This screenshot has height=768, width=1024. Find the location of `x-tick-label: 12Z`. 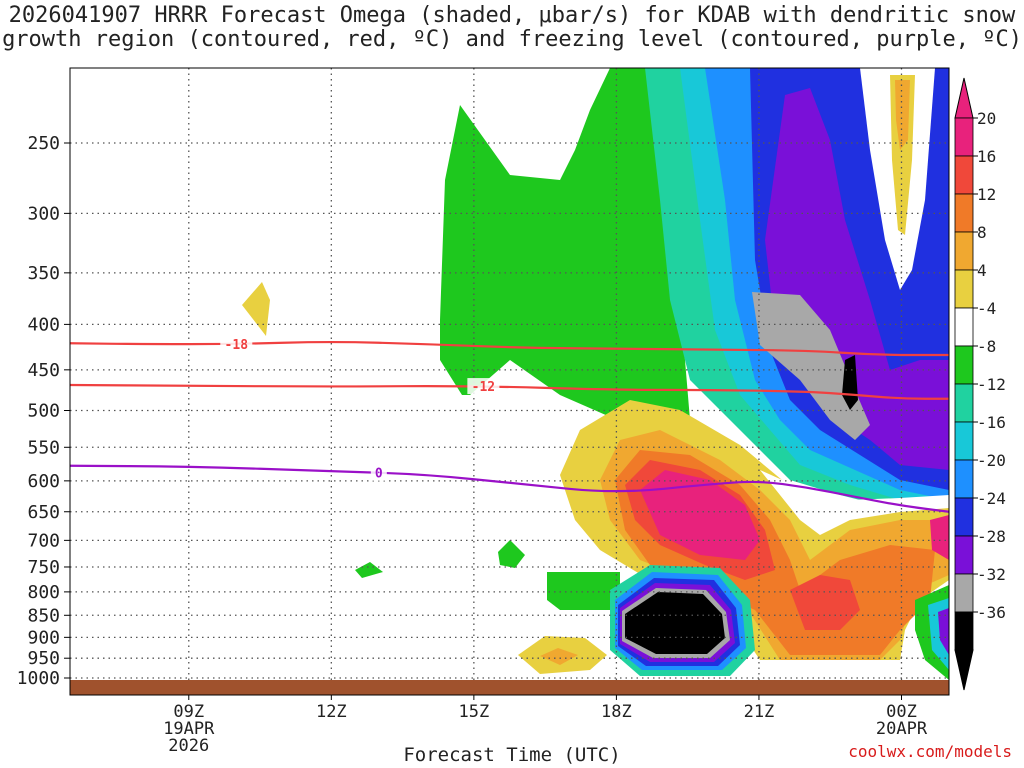

x-tick-label: 12Z is located at coordinates (331, 712).